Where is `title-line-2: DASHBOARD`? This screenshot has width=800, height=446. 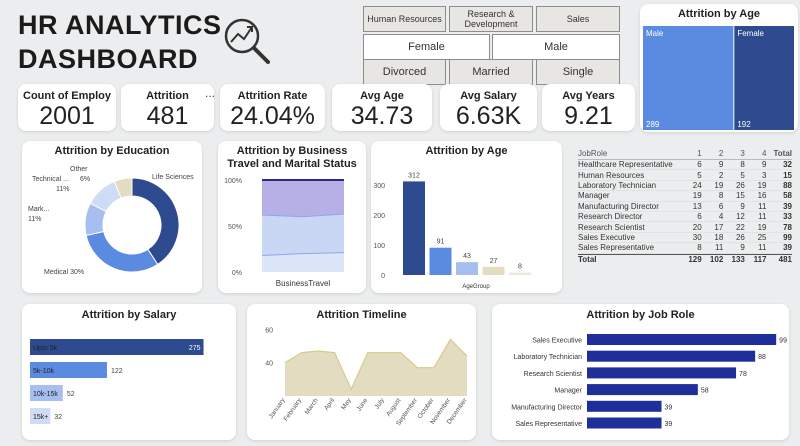
title-line-2: DASHBOARD is located at coordinates (108, 59).